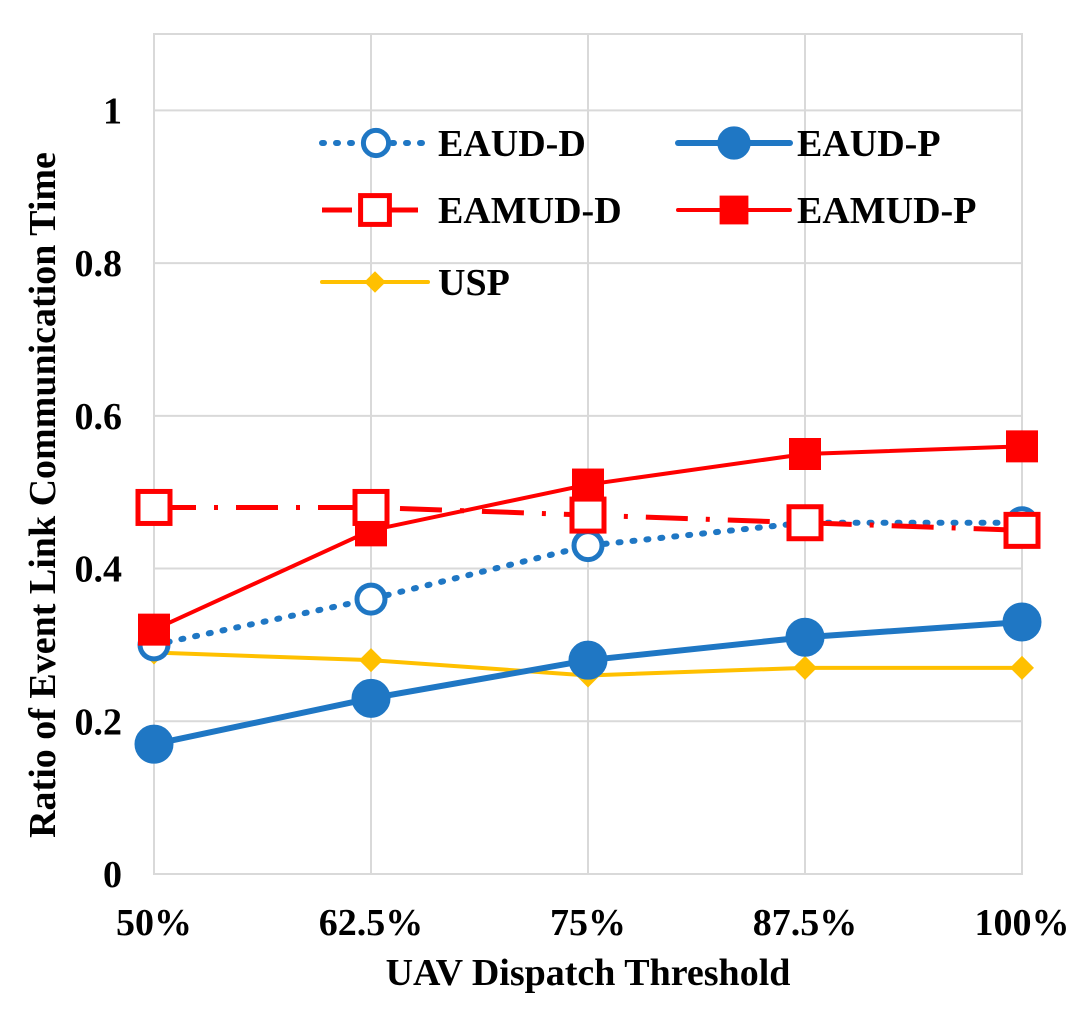  What do you see at coordinates (588, 973) in the screenshot?
I see `x-axis-title: UAV Dispatch Threshold` at bounding box center [588, 973].